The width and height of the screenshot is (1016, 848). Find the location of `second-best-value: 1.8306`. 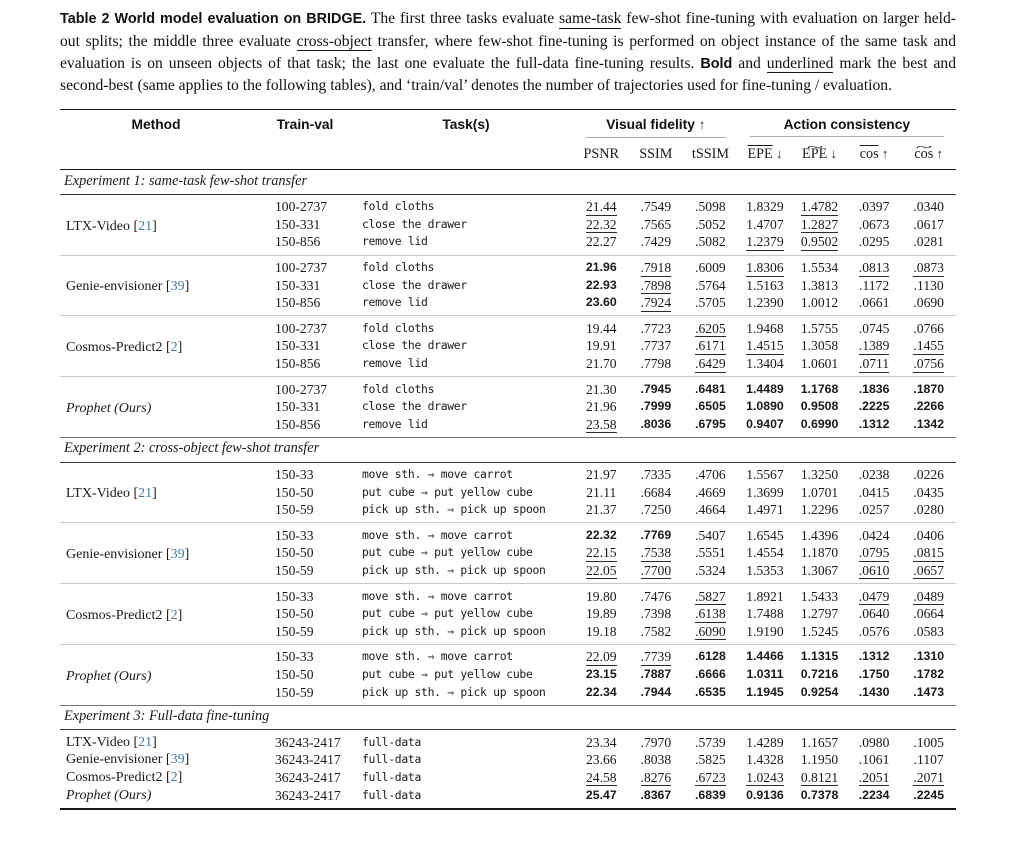

second-best-value: 1.8306 is located at coordinates (765, 268).